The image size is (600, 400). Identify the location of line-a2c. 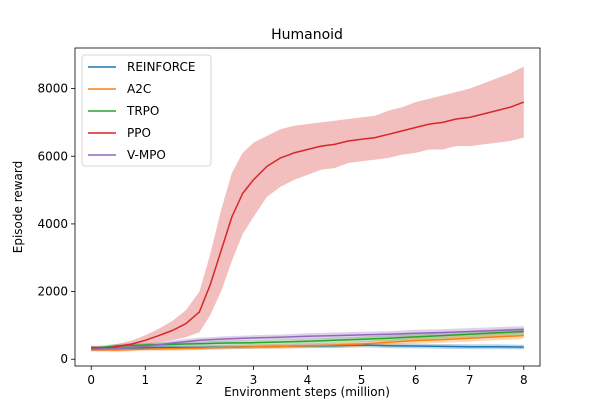
(307, 342).